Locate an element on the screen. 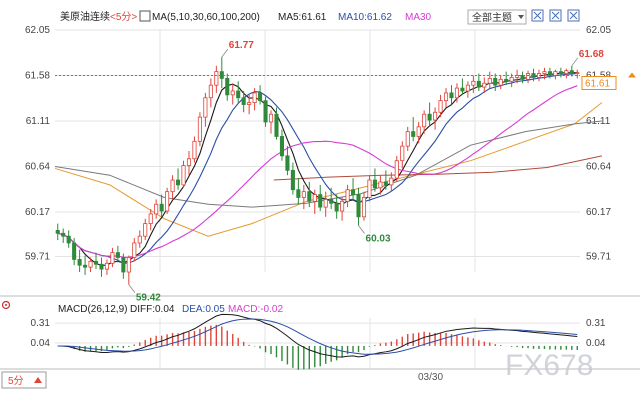 Image resolution: width=640 pixels, height=400 pixels. ma200-line is located at coordinates (437, 168).